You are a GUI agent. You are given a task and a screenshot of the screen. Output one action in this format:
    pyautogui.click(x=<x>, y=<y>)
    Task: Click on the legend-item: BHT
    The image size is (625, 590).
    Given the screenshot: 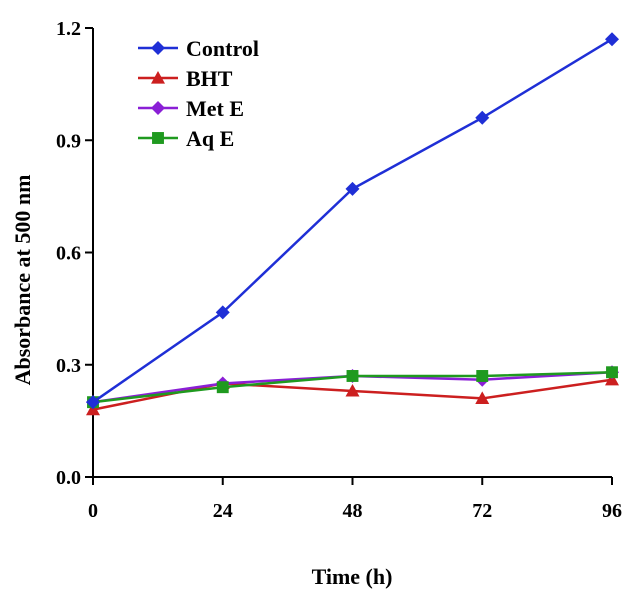 What is the action you would take?
    pyautogui.click(x=185, y=78)
    